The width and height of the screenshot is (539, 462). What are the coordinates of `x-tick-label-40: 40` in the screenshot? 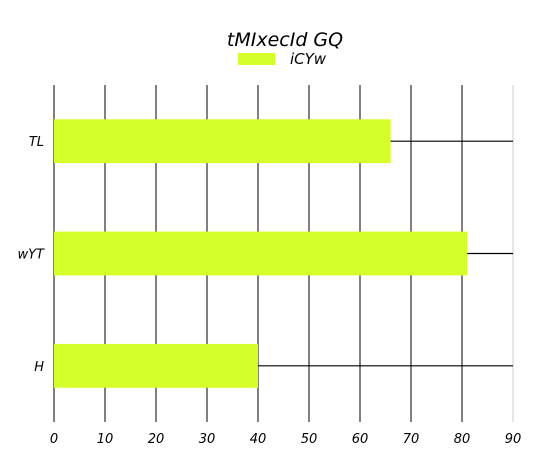 It's located at (258, 439).